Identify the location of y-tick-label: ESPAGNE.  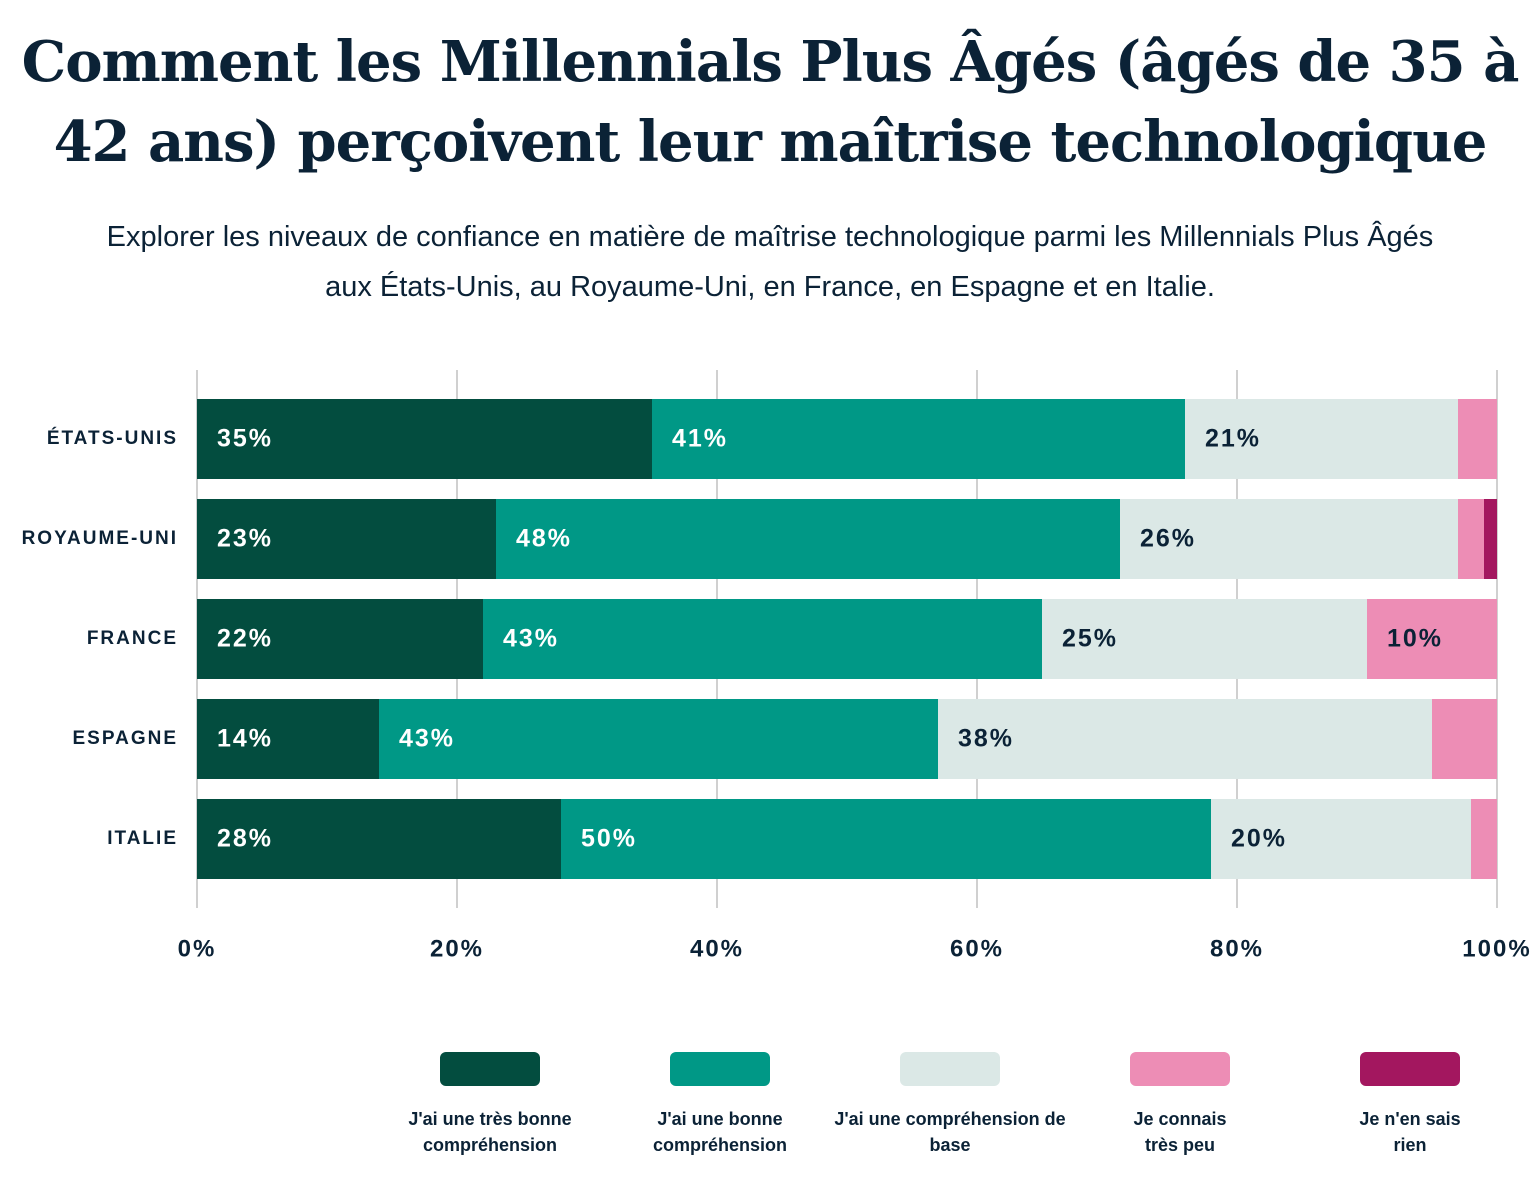
(125, 738).